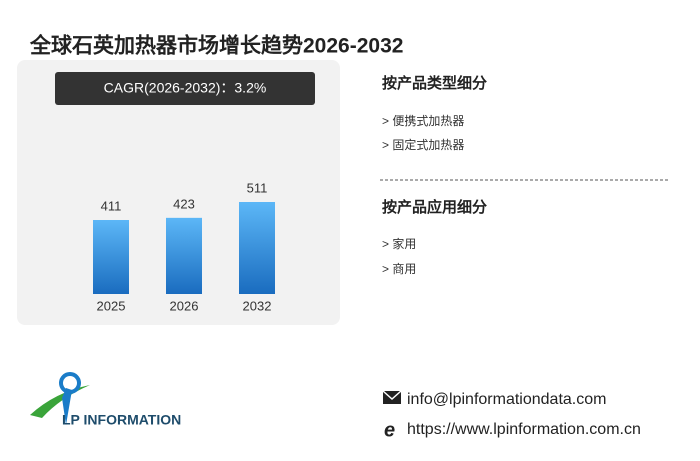  I want to click on segment-title: 按产品类型细分, so click(434, 83).